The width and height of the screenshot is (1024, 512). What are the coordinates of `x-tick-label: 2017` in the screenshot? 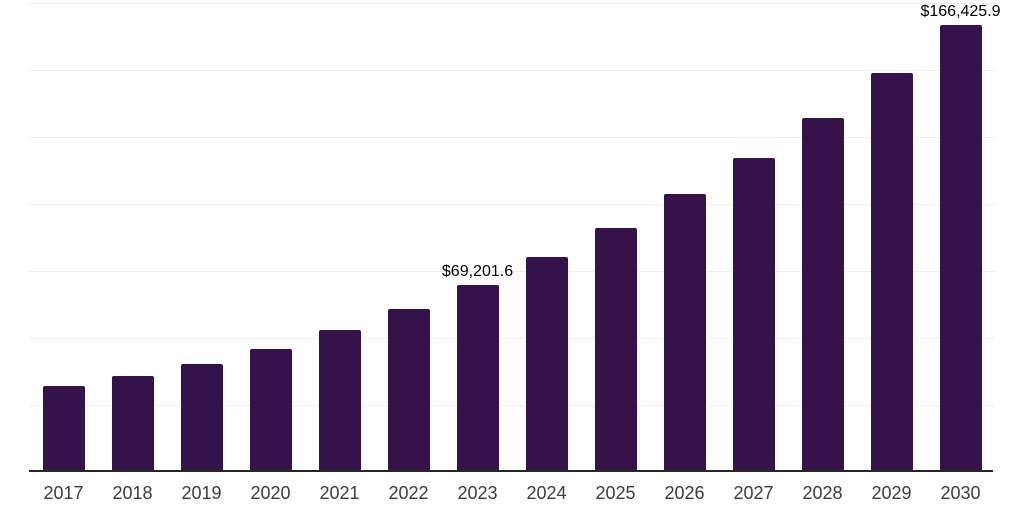 It's located at (63, 493).